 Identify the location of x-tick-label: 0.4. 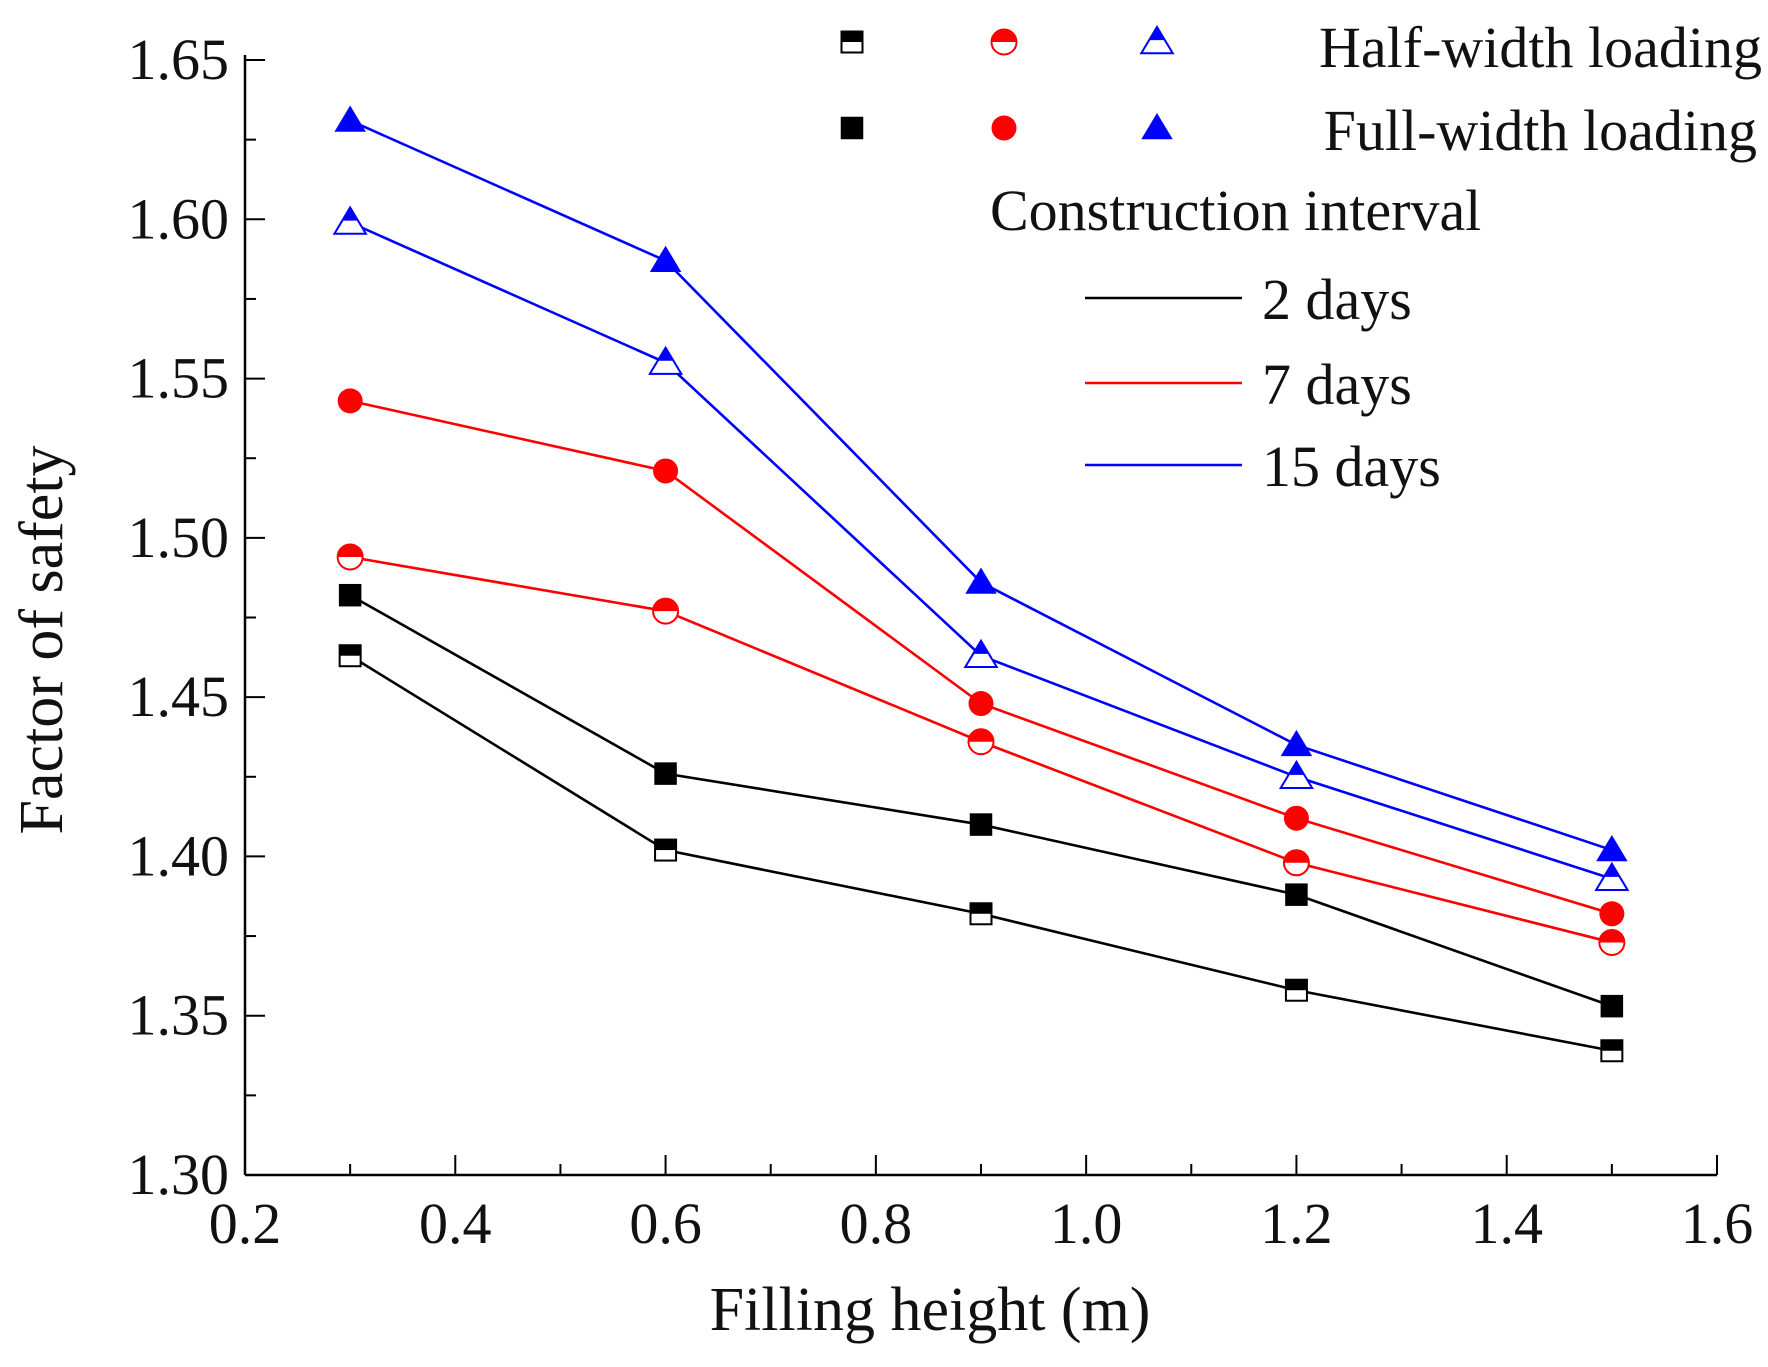
(455, 1223).